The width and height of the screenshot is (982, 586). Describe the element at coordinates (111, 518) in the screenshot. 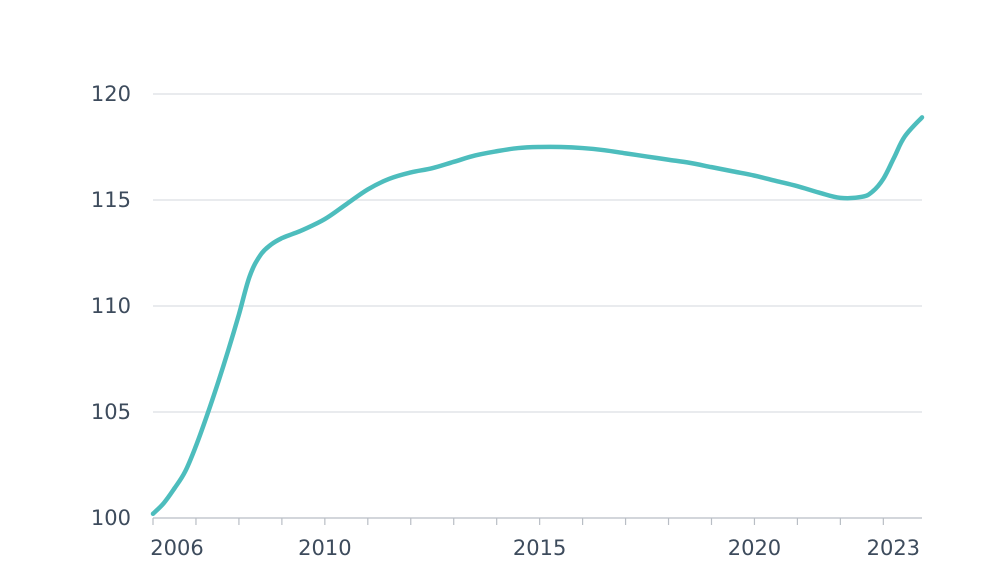

I see `y-tick-label: 100` at that location.